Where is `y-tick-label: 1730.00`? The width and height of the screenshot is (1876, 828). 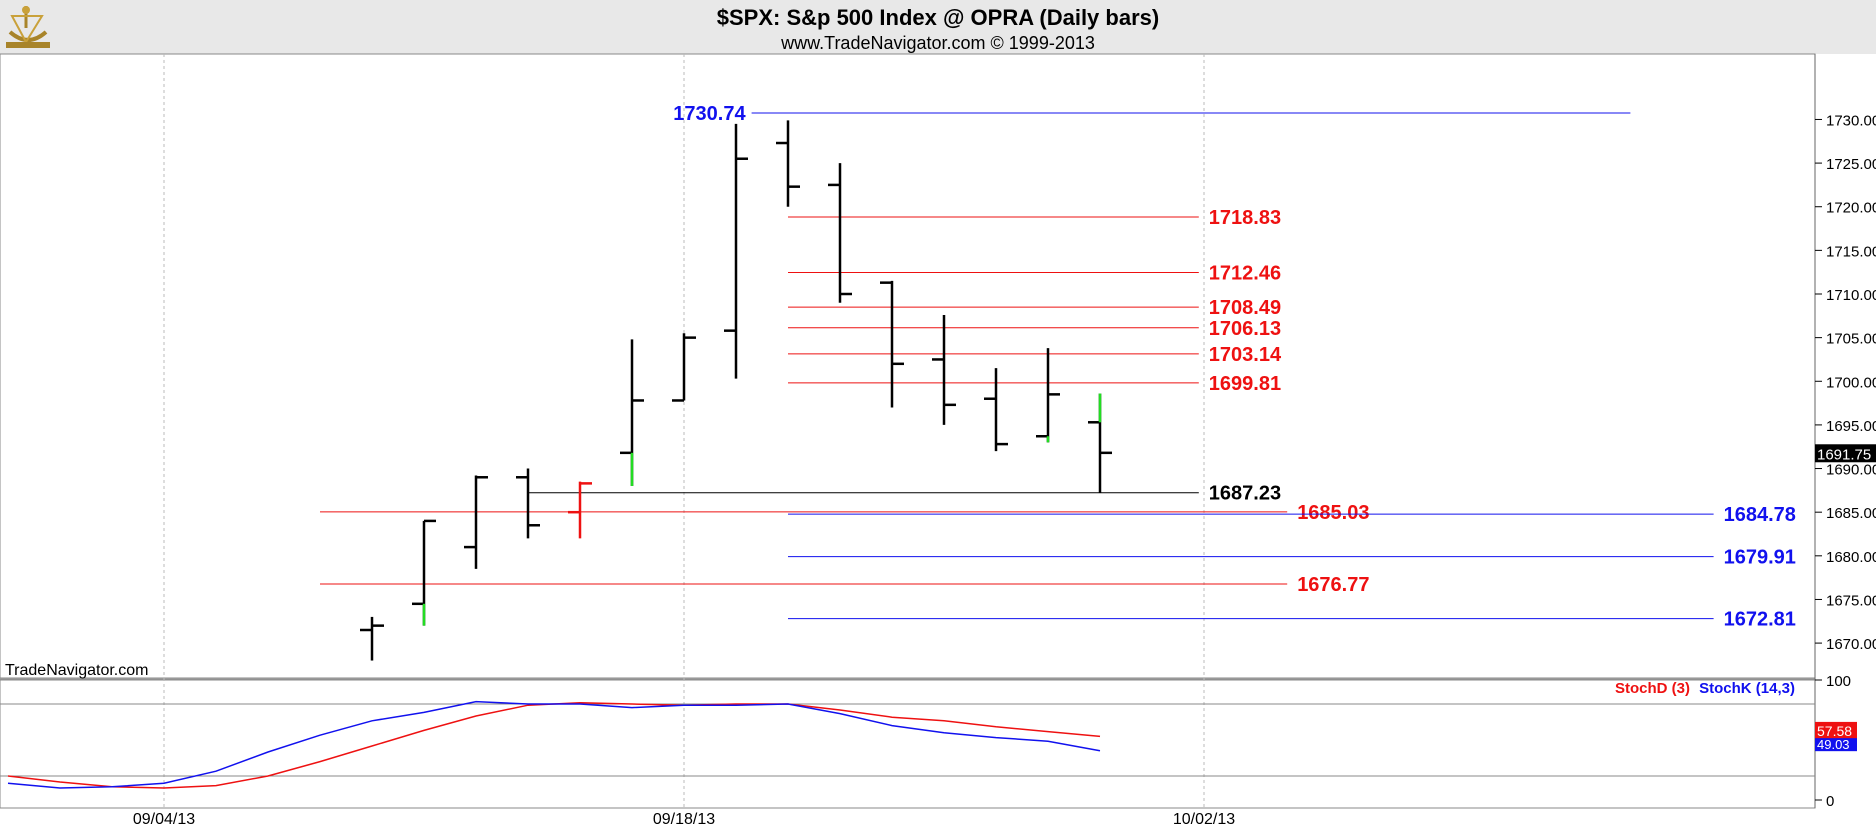
y-tick-label: 1730.00 is located at coordinates (1851, 120).